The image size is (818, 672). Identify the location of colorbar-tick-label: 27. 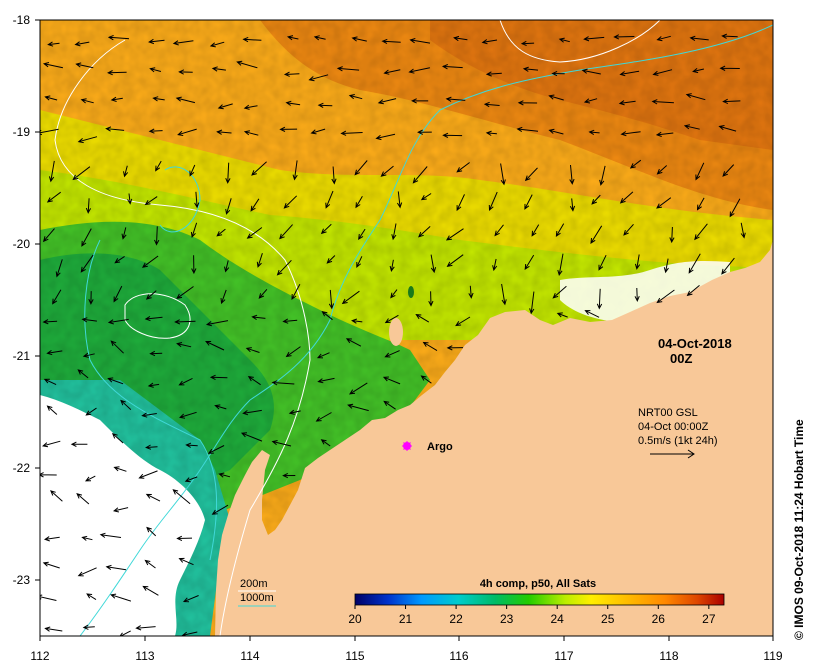
(709, 619).